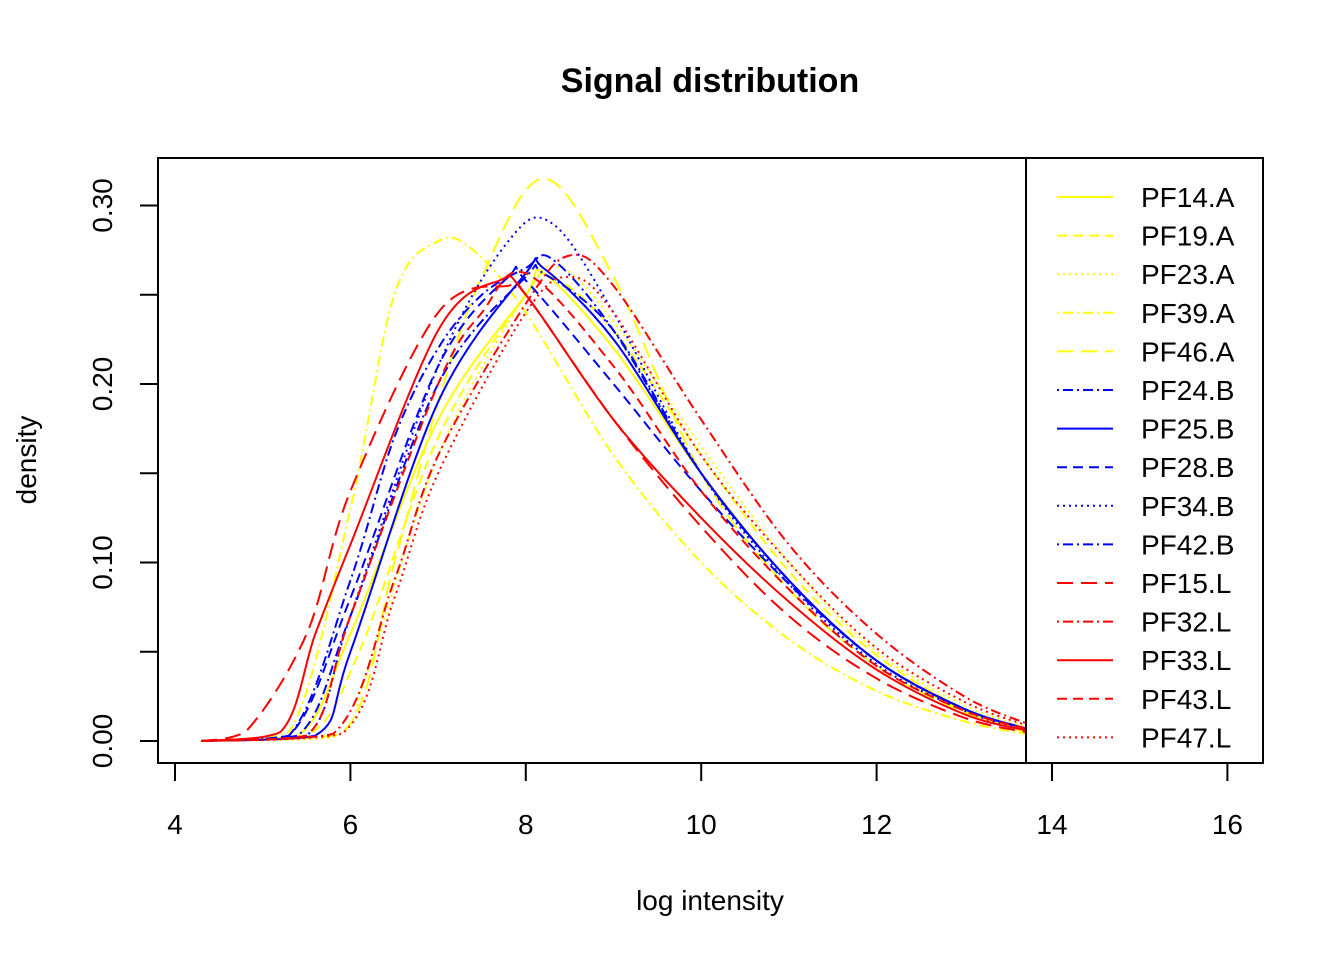 Image resolution: width=1344 pixels, height=960 pixels. Describe the element at coordinates (526, 824) in the screenshot. I see `x-tick-label: 8` at that location.